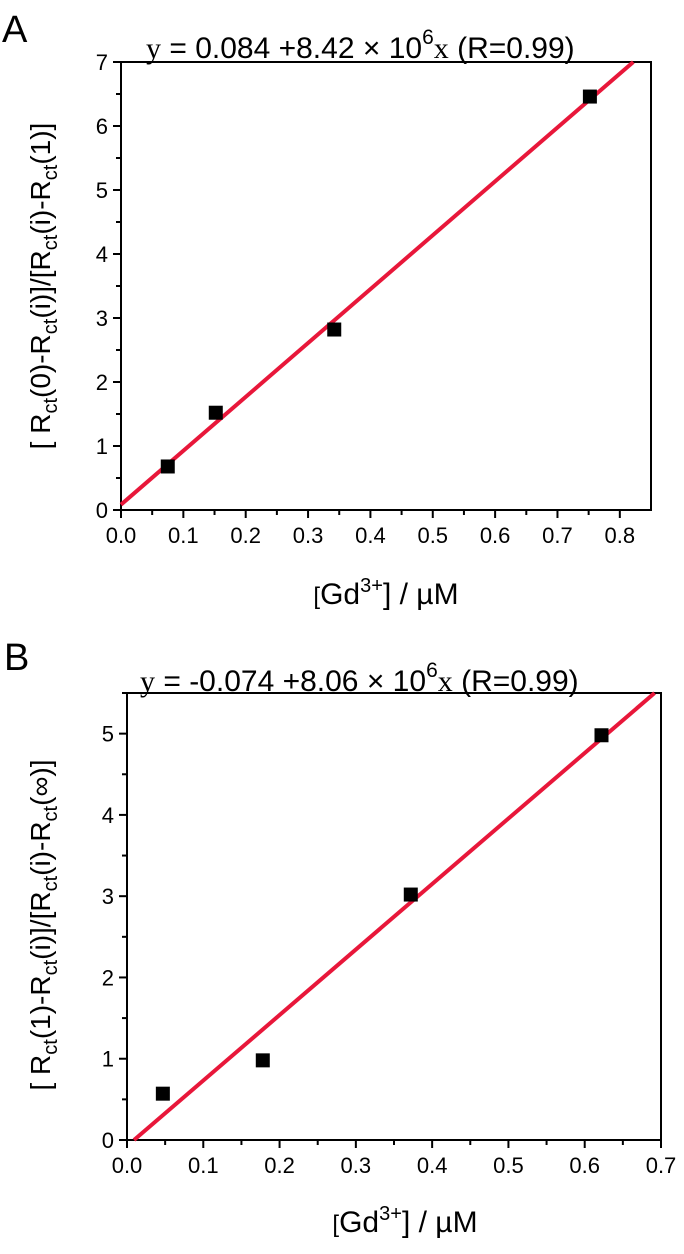  Describe the element at coordinates (385, 593) in the screenshot. I see `x-axis-label-a: [Gd3+] / µM` at that location.